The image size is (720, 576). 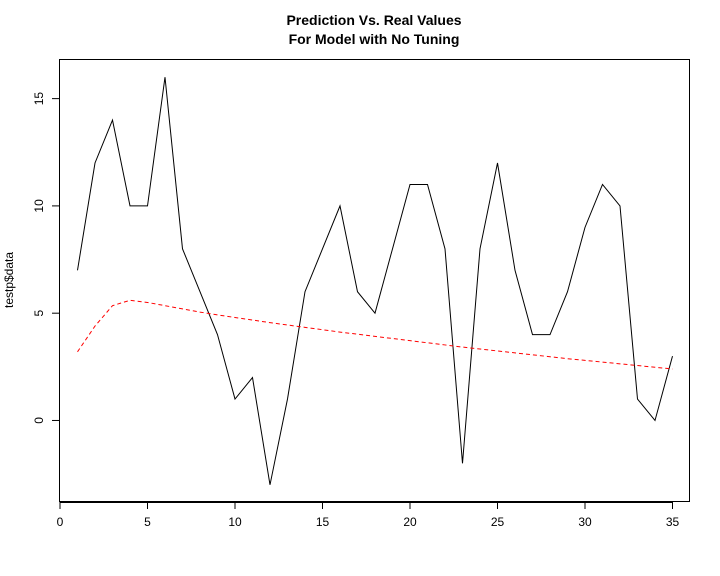 I want to click on y-tick-label: 0, so click(x=39, y=420).